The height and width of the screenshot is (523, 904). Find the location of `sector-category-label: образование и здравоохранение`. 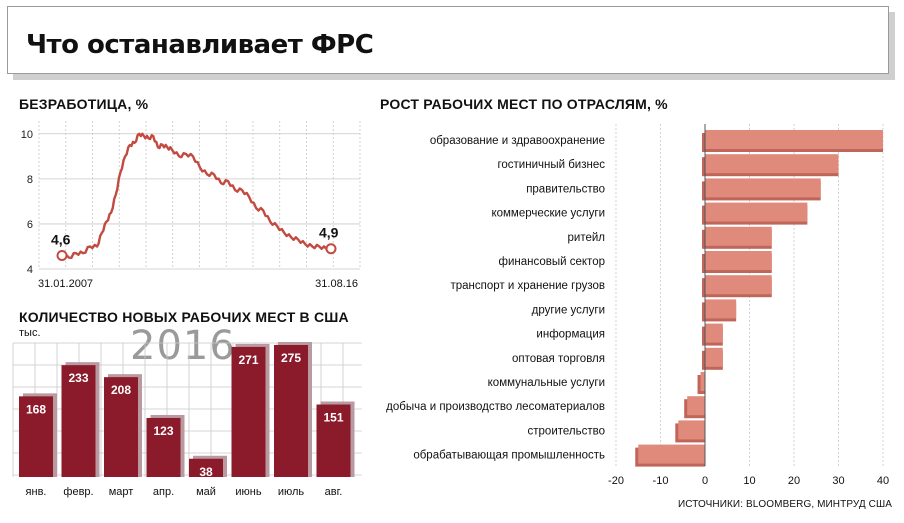

sector-category-label: образование и здравоохранение is located at coordinates (517, 141).